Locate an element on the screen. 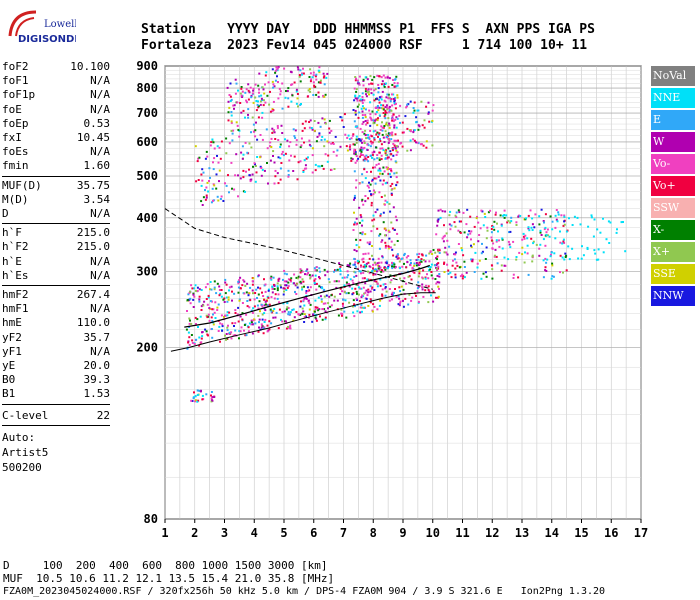 This screenshot has height=600, width=700. param-row-foes: foEs N/A is located at coordinates (56, 152).